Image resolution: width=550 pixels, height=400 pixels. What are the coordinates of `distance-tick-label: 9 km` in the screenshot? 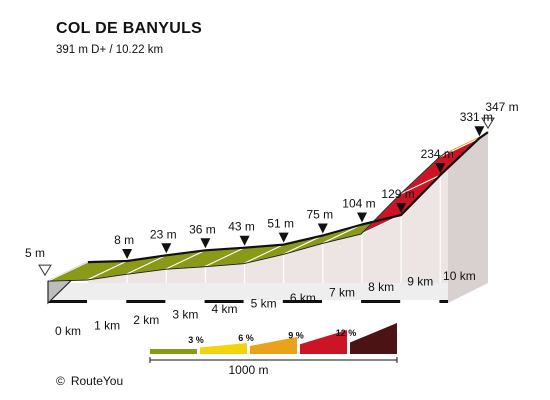 It's located at (420, 282).